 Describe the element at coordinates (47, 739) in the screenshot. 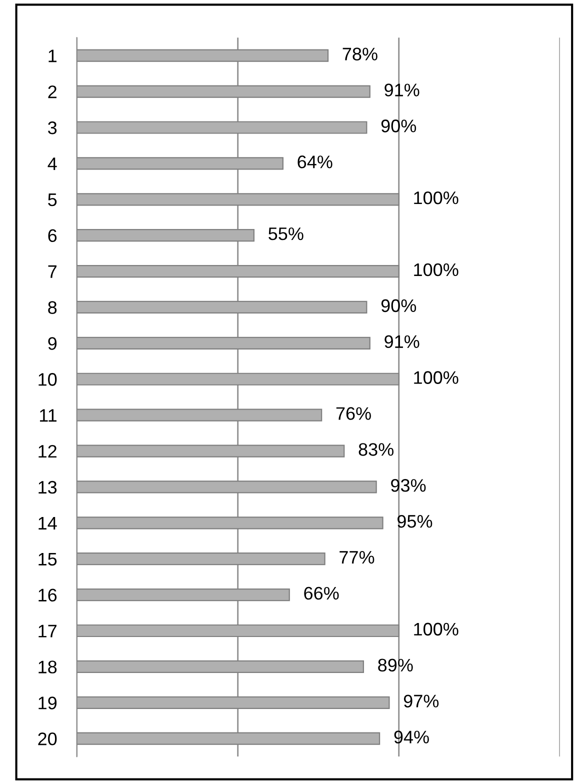

I see `y-tick-label: 20` at that location.